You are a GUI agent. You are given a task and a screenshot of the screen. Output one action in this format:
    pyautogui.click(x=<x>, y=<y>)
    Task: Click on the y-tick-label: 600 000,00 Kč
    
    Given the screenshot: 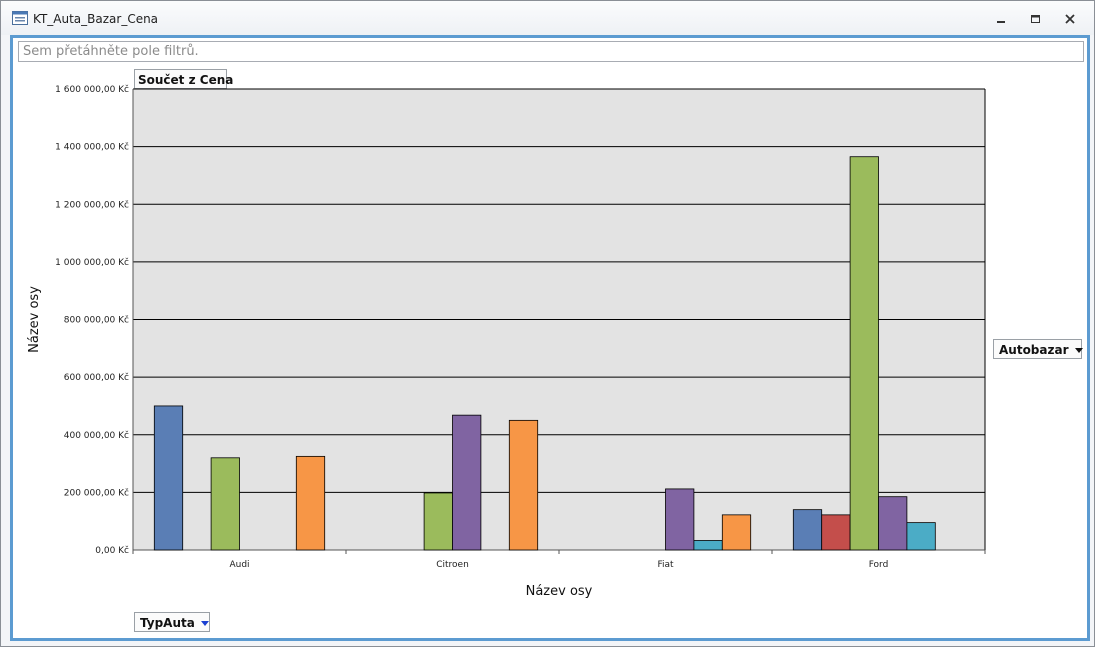 What is the action you would take?
    pyautogui.click(x=96, y=377)
    